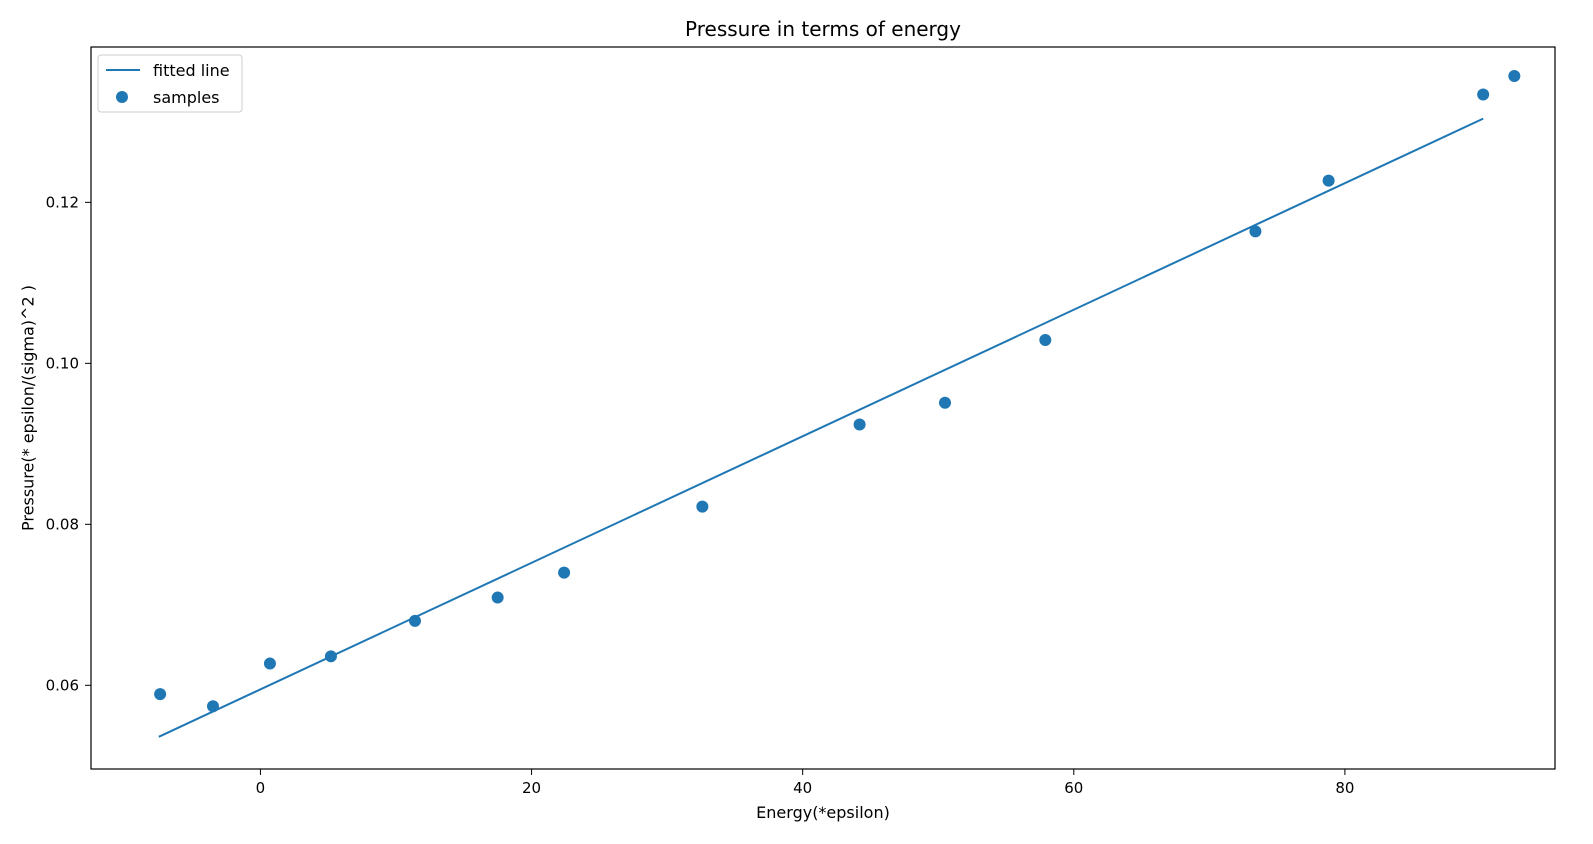 This screenshot has width=1593, height=844. Describe the element at coordinates (62, 685) in the screenshot. I see `y-tick-label: 0.06` at that location.